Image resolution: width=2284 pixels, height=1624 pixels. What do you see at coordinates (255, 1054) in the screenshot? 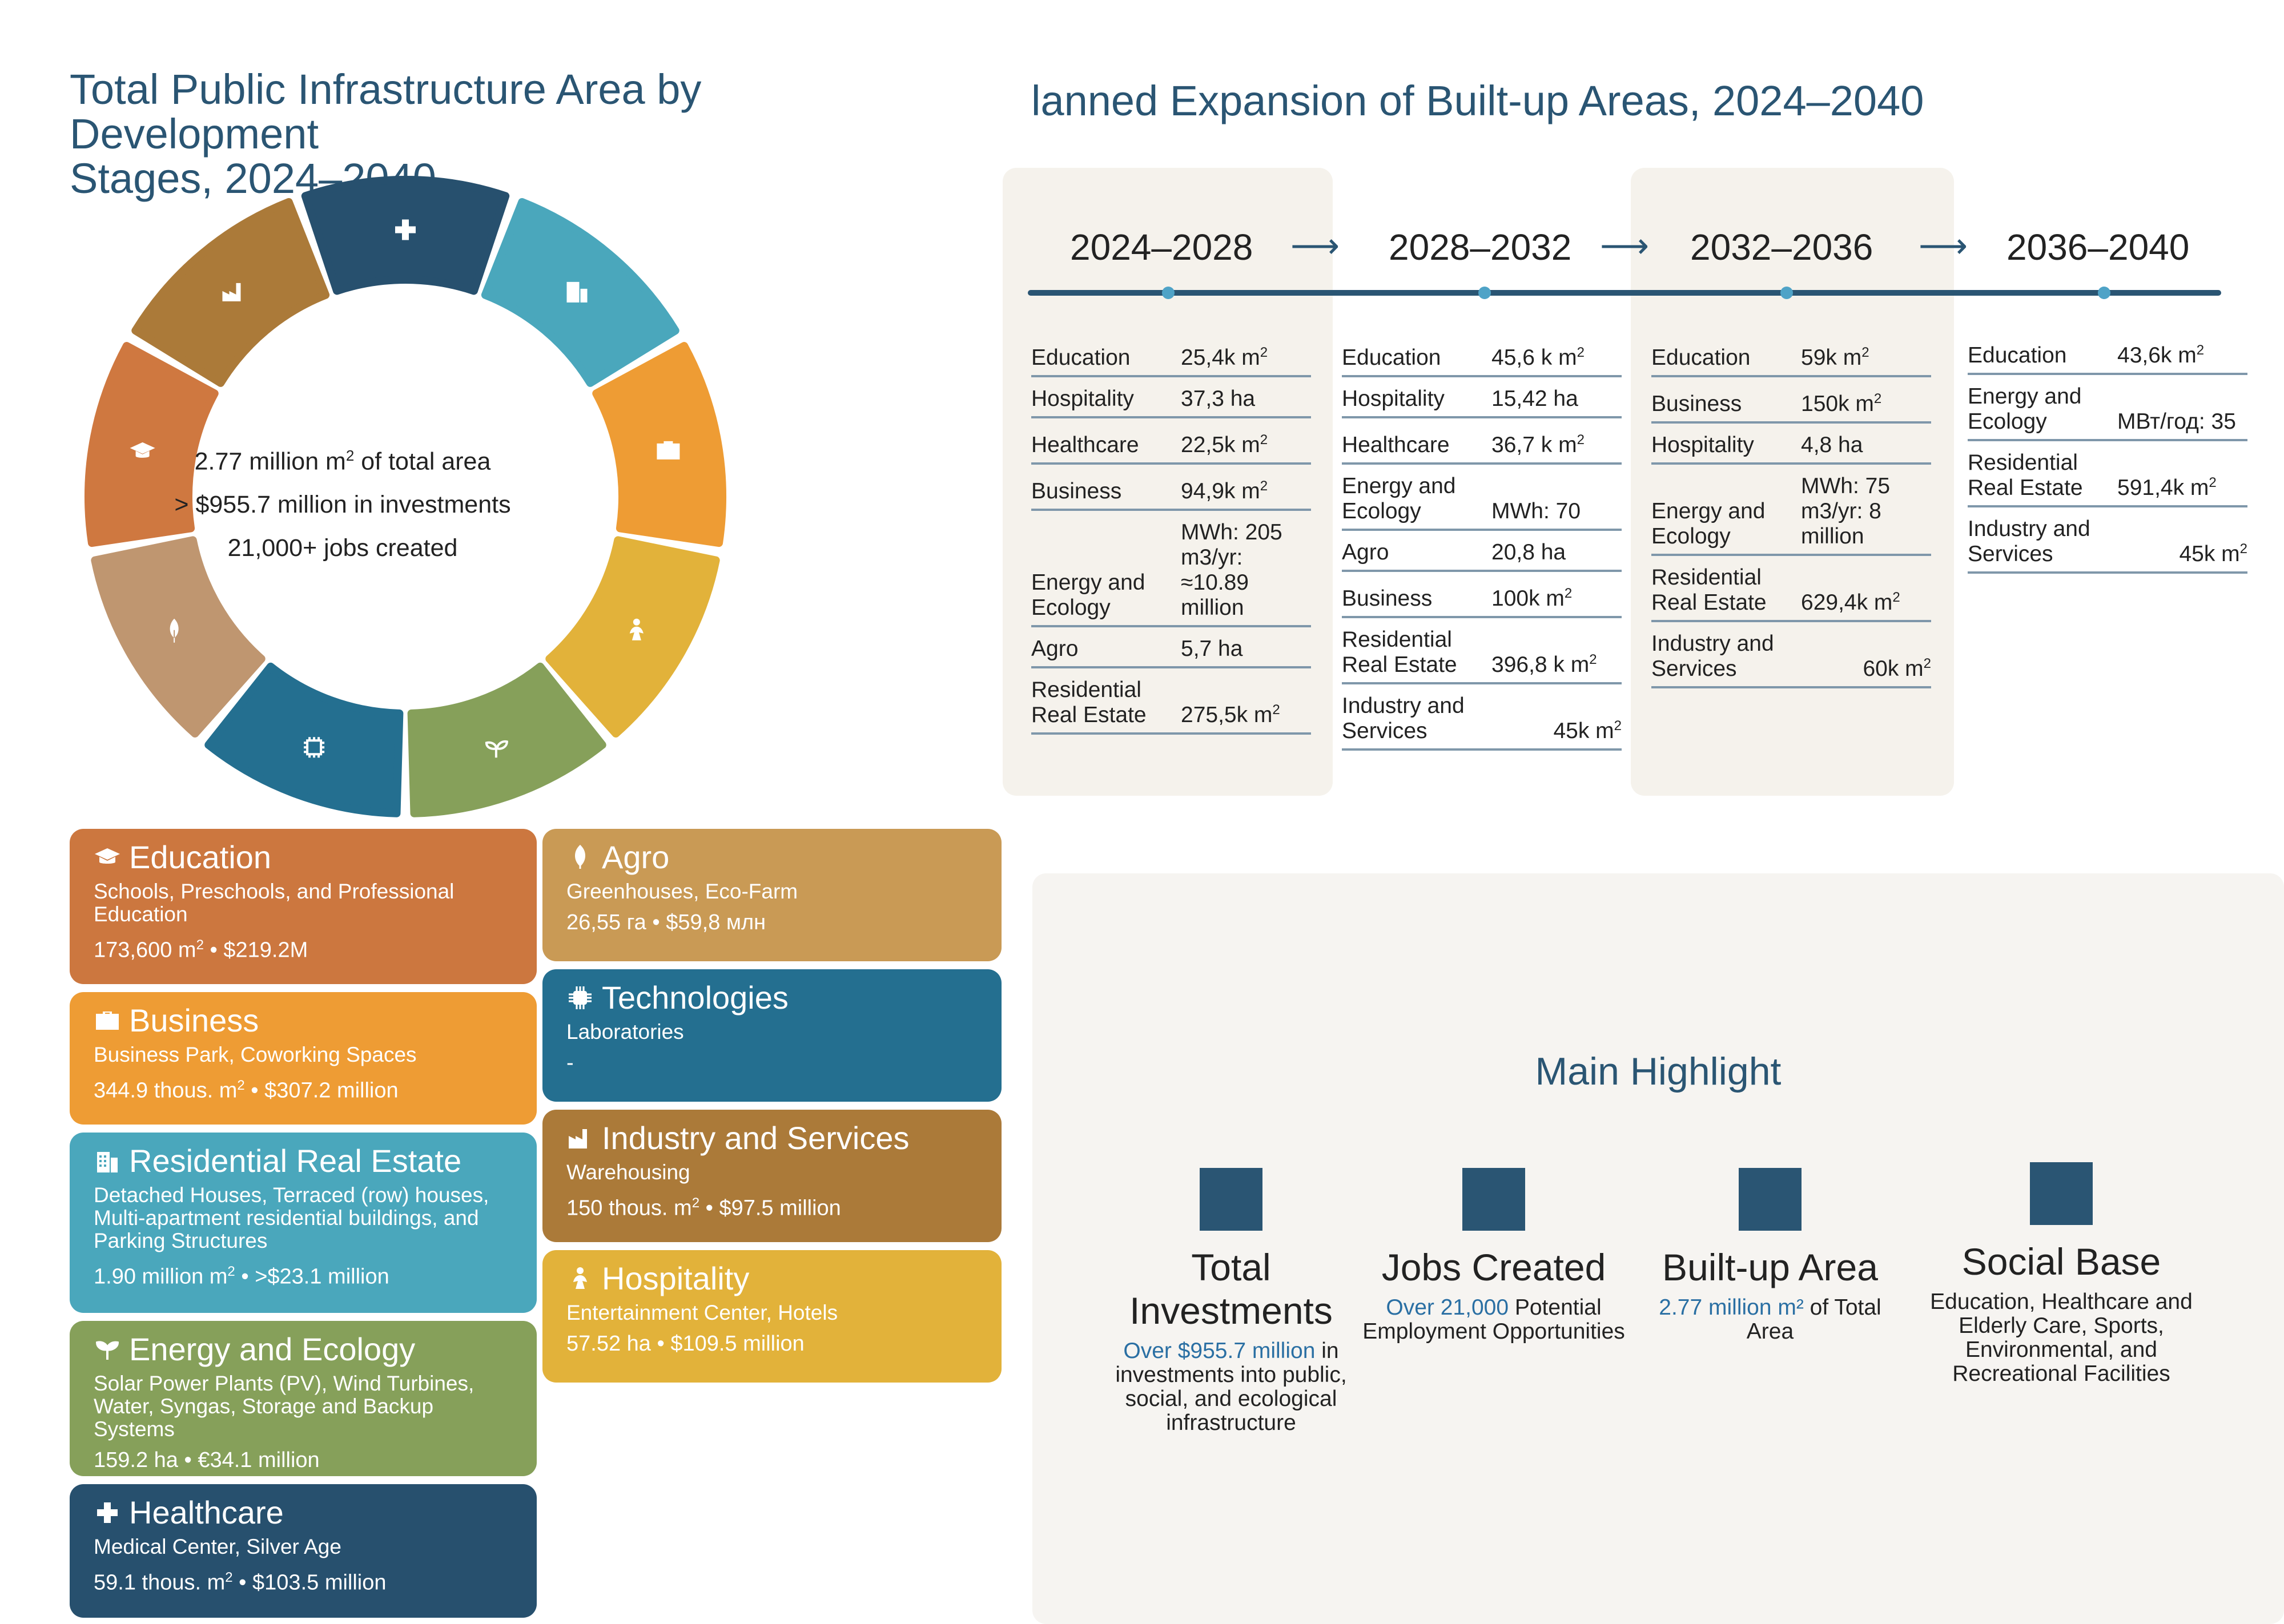
I see `card-business-desc: Business Park, Coworking Spaces` at bounding box center [255, 1054].